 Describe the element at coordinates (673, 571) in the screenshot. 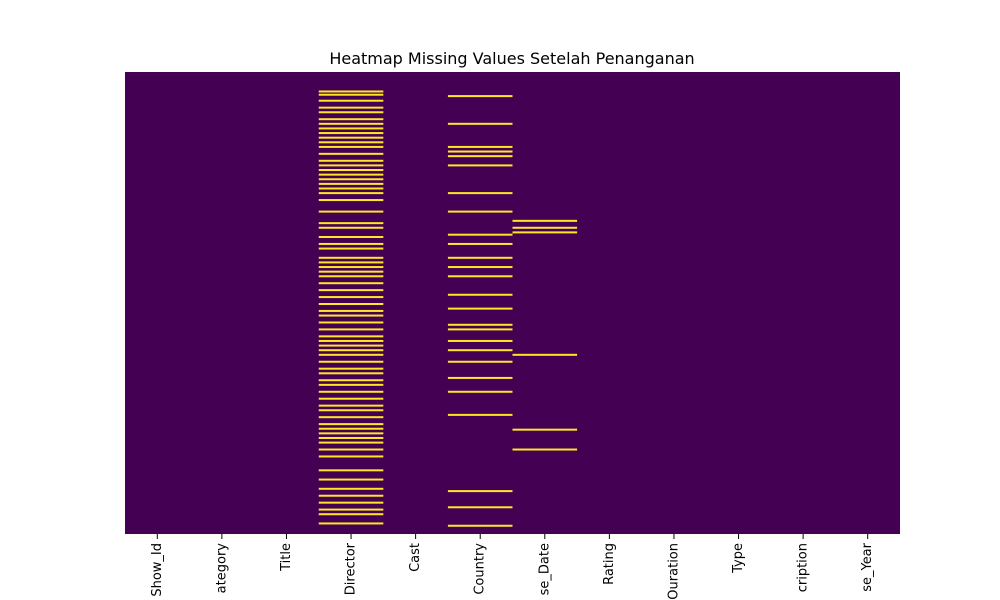

I see `x-tick-label-8: Ouration` at that location.